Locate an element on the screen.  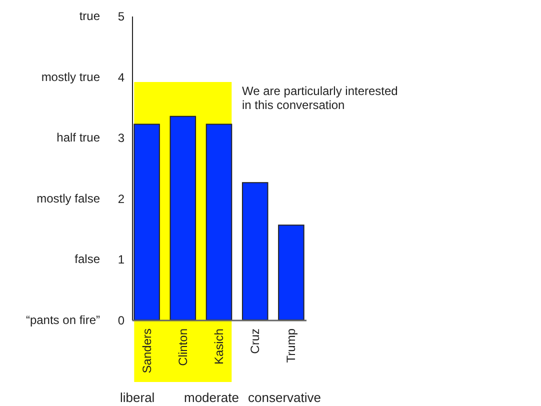
y-tick-label: 3 is located at coordinates (121, 138).